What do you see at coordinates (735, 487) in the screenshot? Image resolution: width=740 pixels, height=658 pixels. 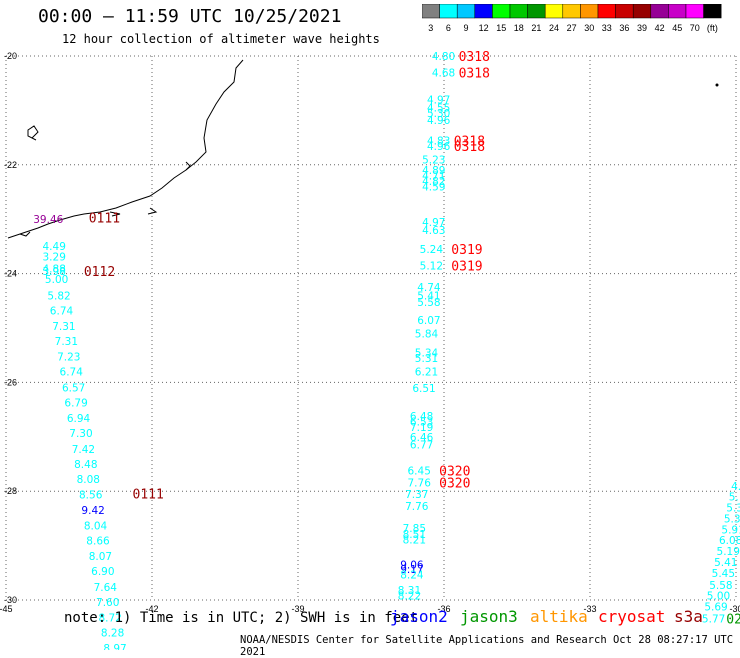 I see `wave-height-label: 4.` at bounding box center [735, 487].